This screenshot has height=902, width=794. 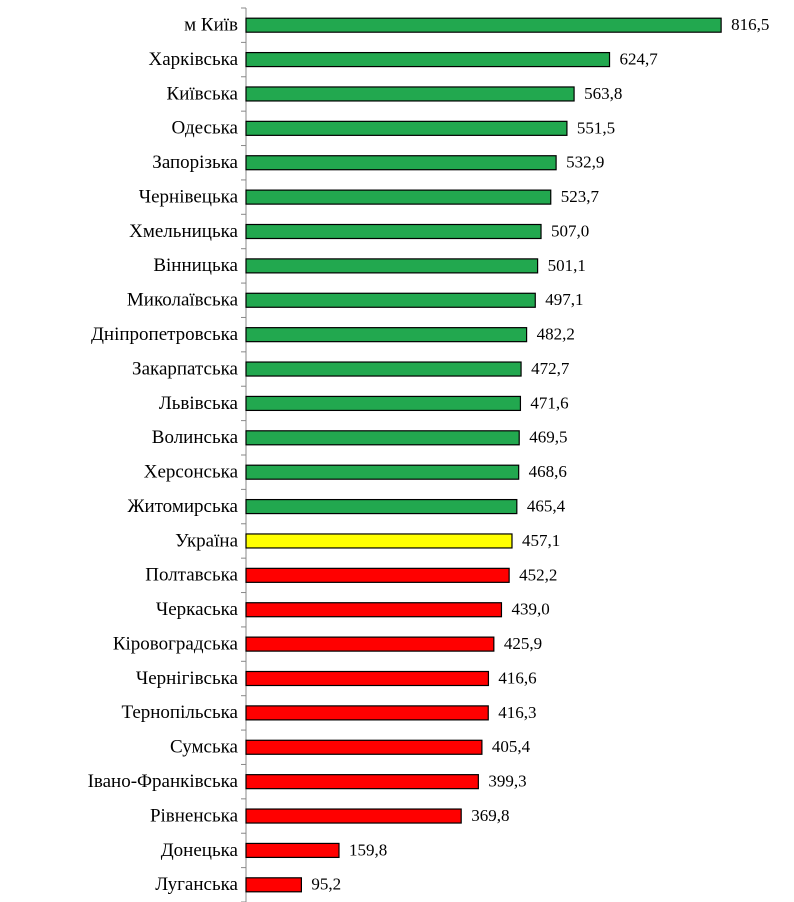 I want to click on value-label: 159,8, so click(x=368, y=849).